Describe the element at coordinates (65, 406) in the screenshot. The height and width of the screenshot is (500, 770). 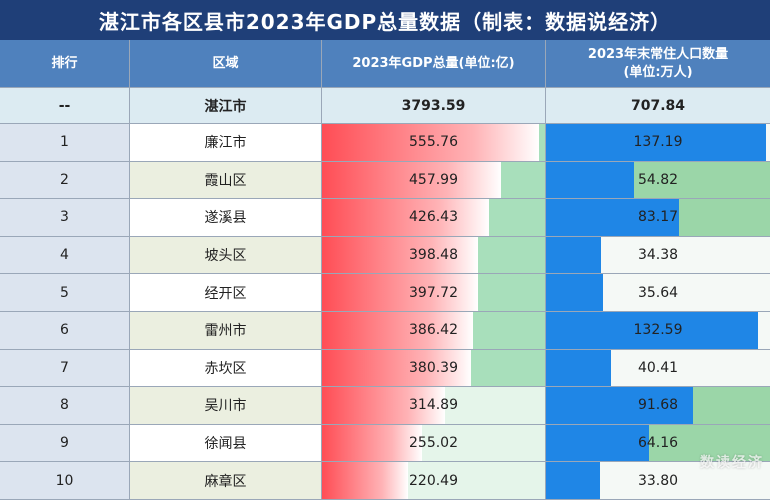
I see `rank-cell: 8` at that location.